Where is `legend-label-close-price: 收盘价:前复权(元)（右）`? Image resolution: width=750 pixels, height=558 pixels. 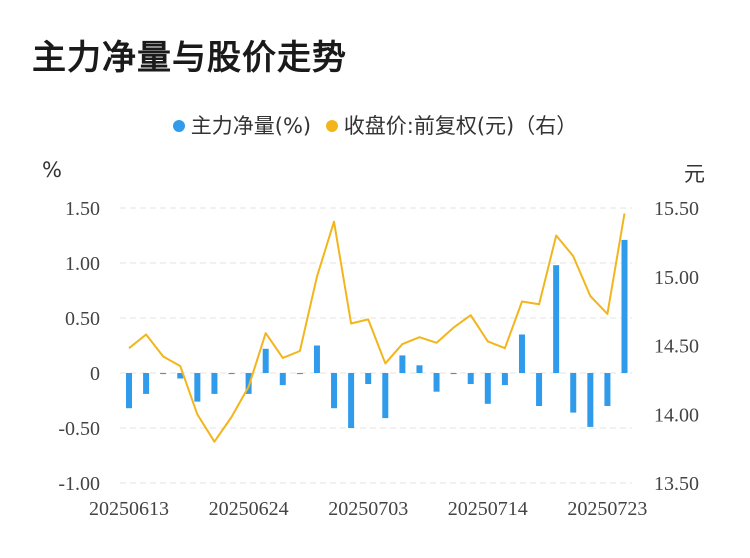 legend-label-close-price: 收盘价:前复权(元)（右） is located at coordinates (460, 126).